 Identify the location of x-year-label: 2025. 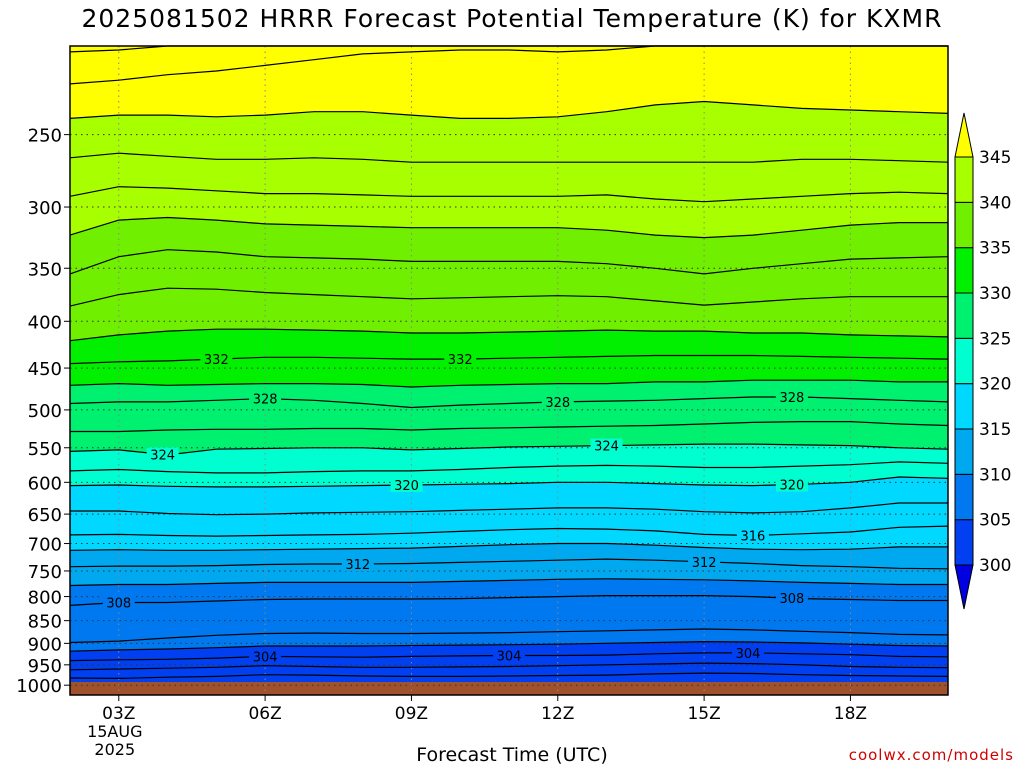
(114, 749).